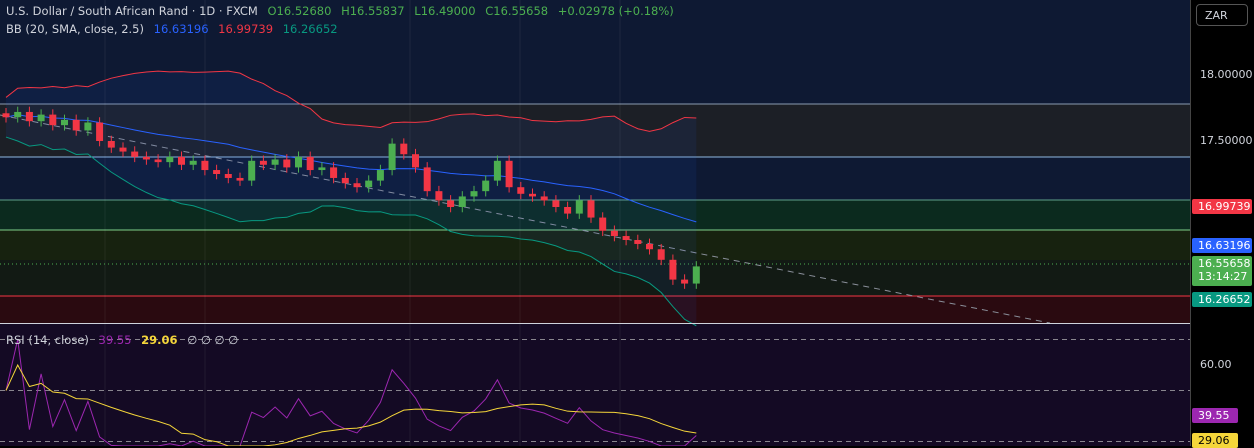 The width and height of the screenshot is (1254, 448). Describe the element at coordinates (517, 11) in the screenshot. I see `close-value: C16.55658` at that location.